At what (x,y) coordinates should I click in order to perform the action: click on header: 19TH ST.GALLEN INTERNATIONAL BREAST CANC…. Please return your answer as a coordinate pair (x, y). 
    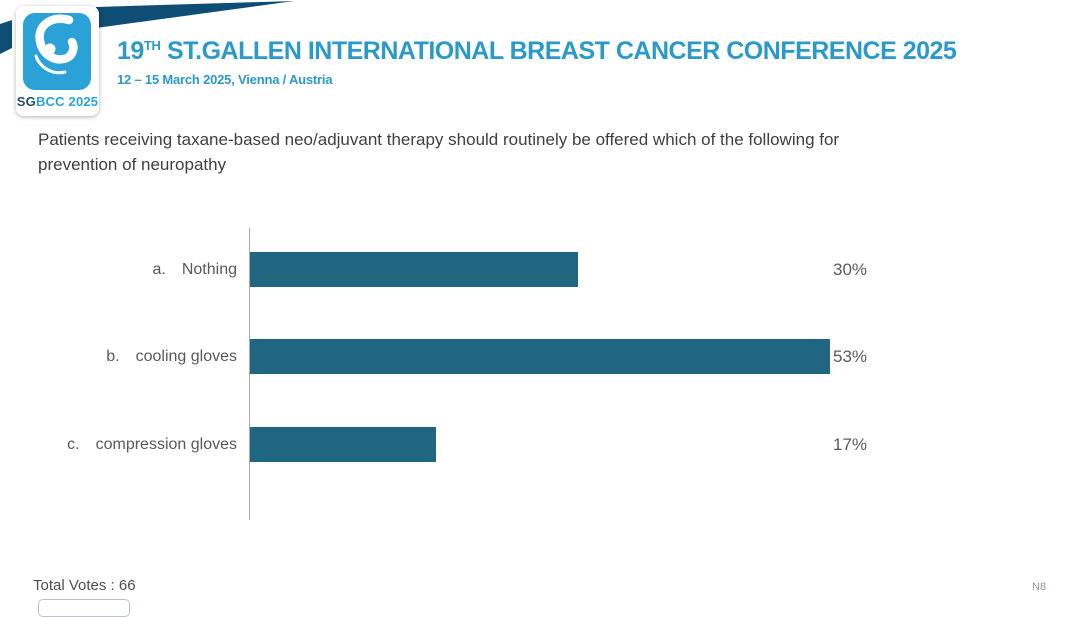
    Looking at the image, I should click on (537, 59).